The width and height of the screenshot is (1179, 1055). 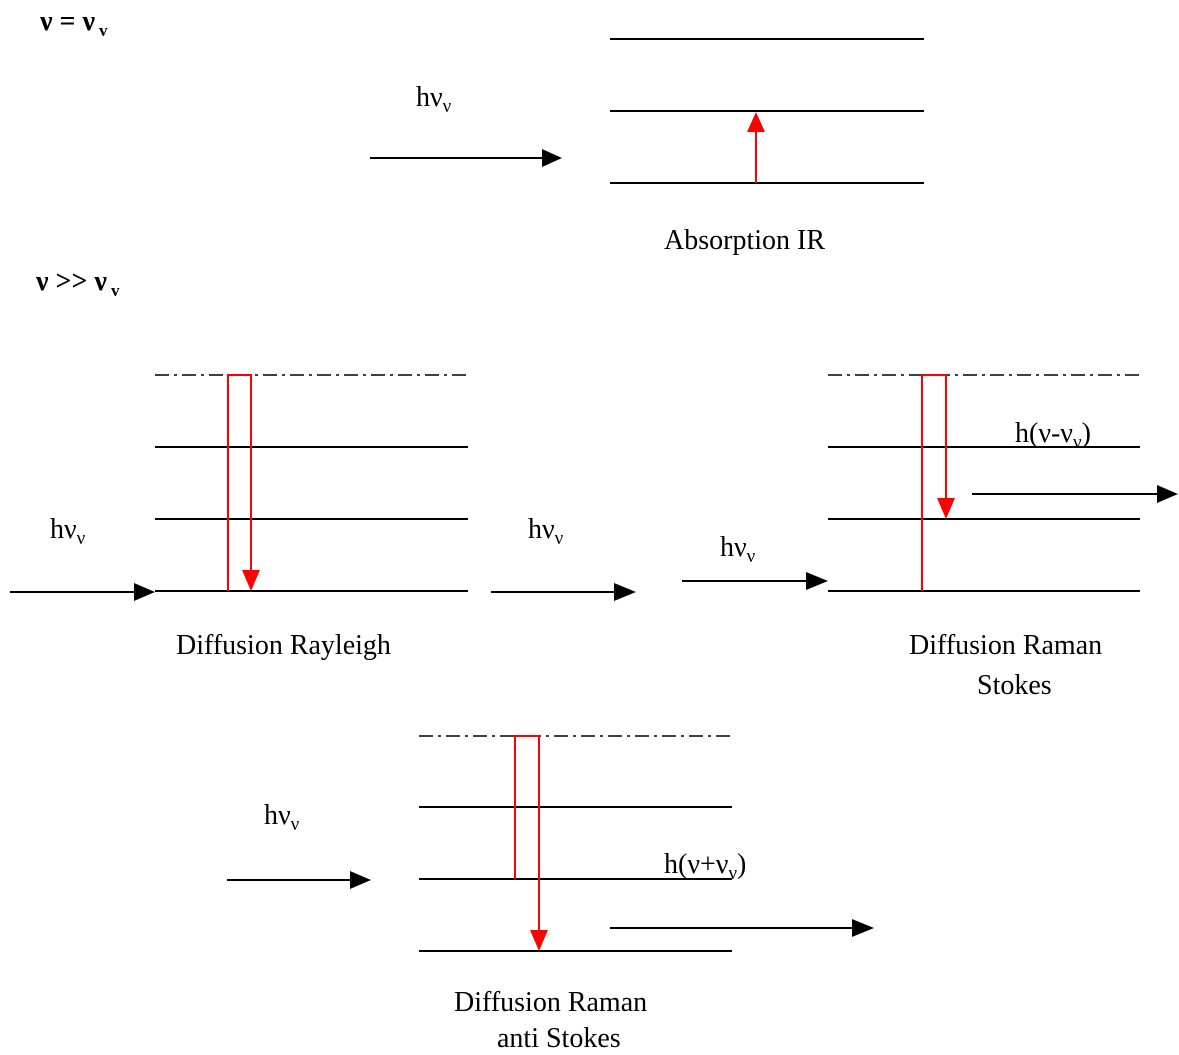 What do you see at coordinates (756, 122) in the screenshot?
I see `absorption-arrowhead` at bounding box center [756, 122].